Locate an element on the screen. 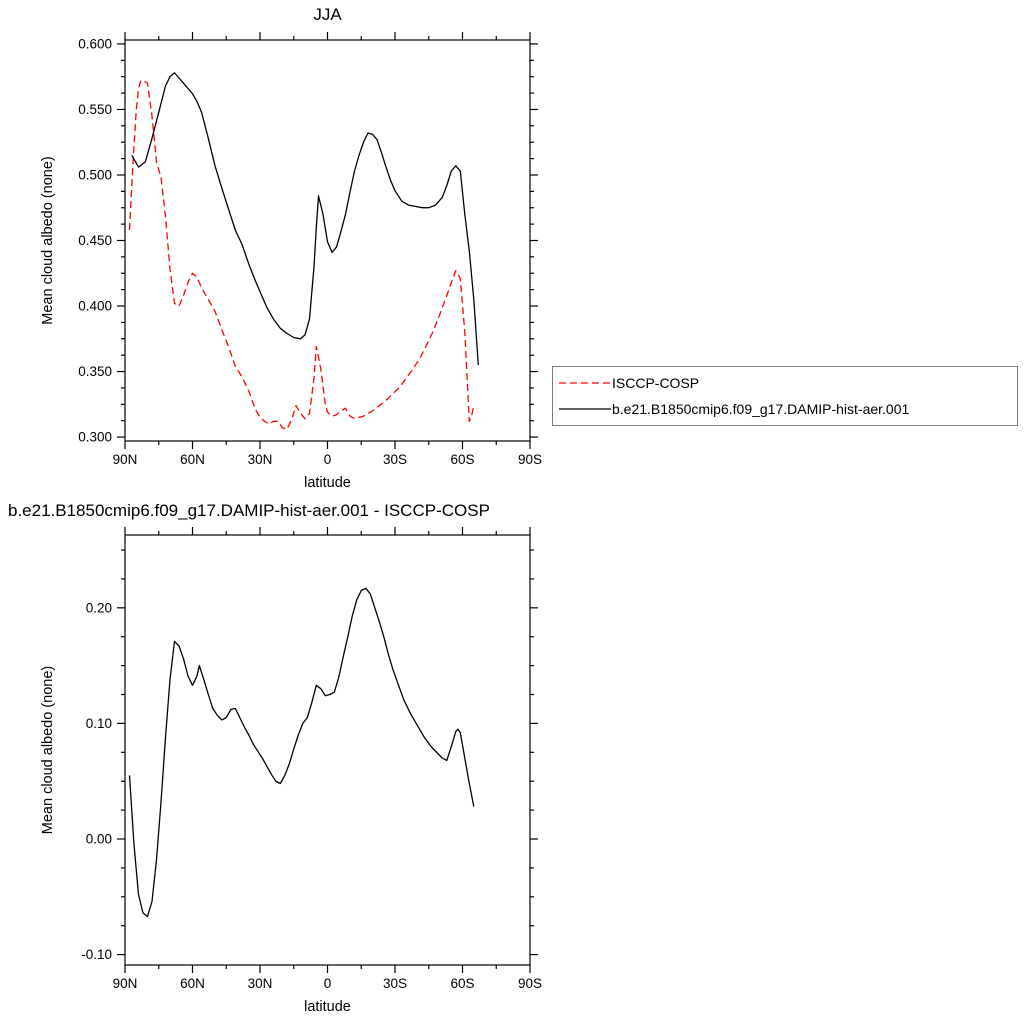  svg-text: 0.350 is located at coordinates (95, 371).